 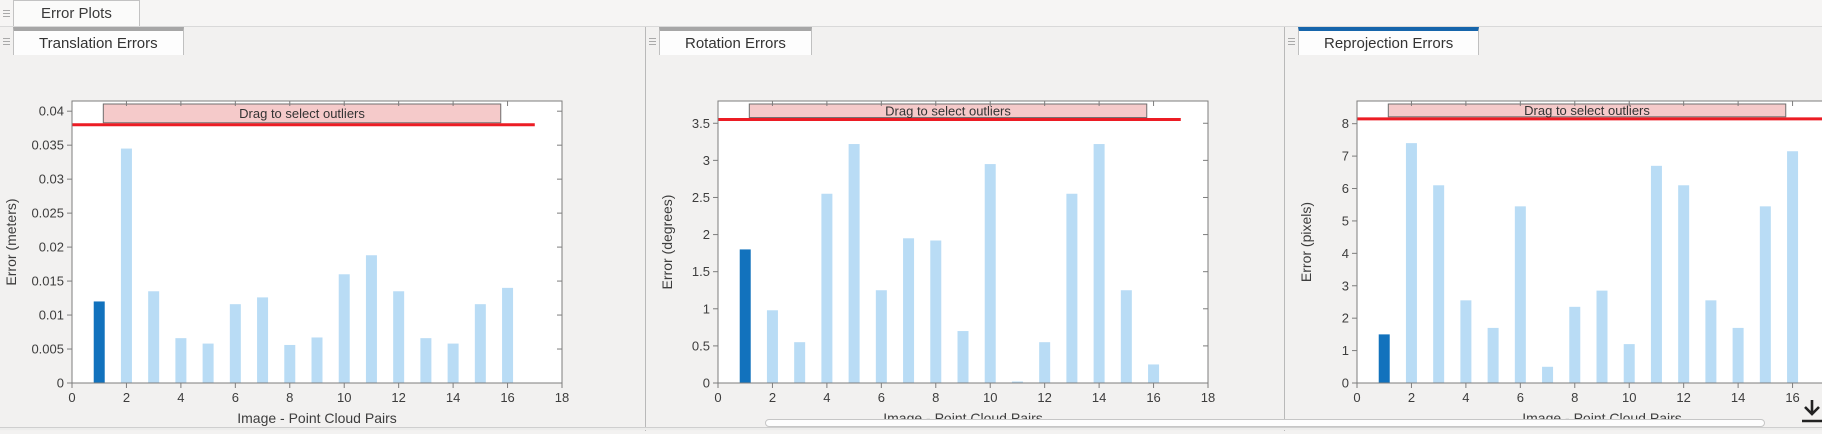 What do you see at coordinates (289, 397) in the screenshot?
I see `x-tick-label: 8` at bounding box center [289, 397].